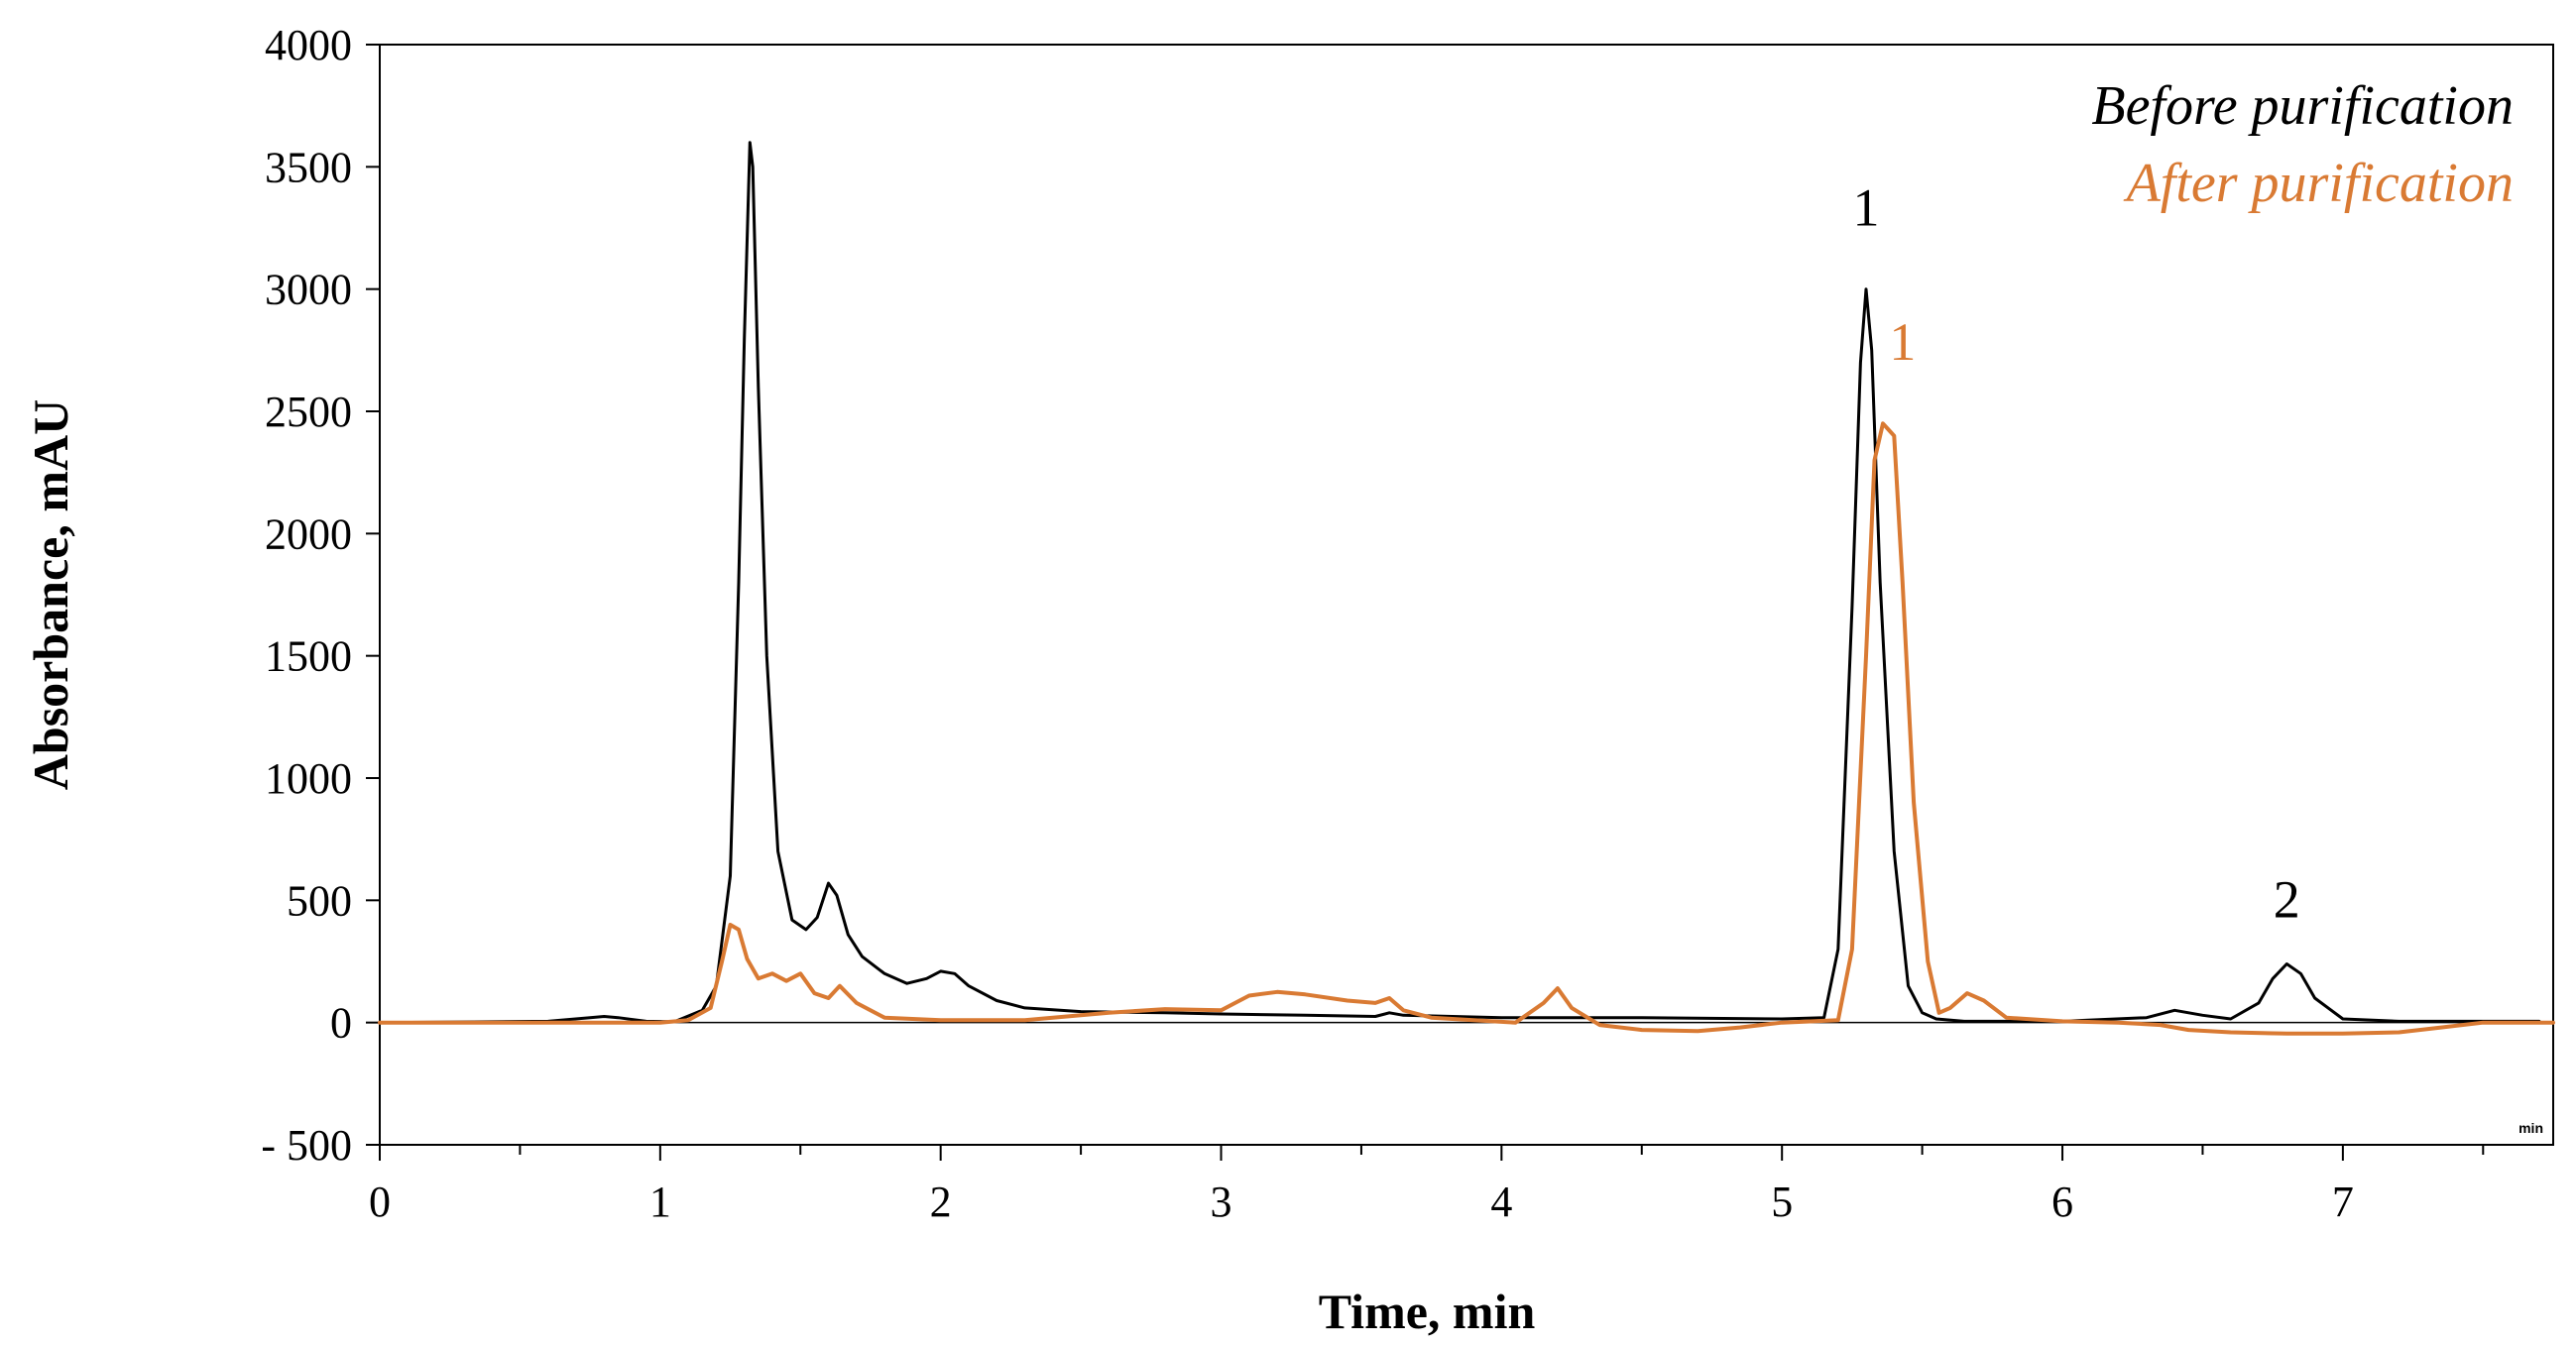  I want to click on x-axis-title: Time, min, so click(1428, 1311).